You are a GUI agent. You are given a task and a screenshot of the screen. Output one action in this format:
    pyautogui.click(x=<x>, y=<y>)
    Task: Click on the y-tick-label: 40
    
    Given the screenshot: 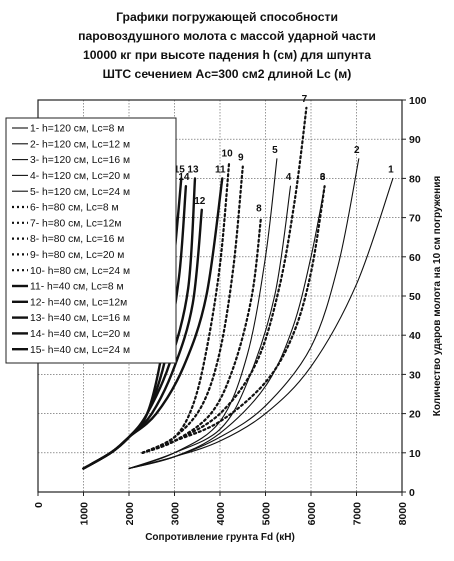 What is the action you would take?
    pyautogui.click(x=415, y=336)
    